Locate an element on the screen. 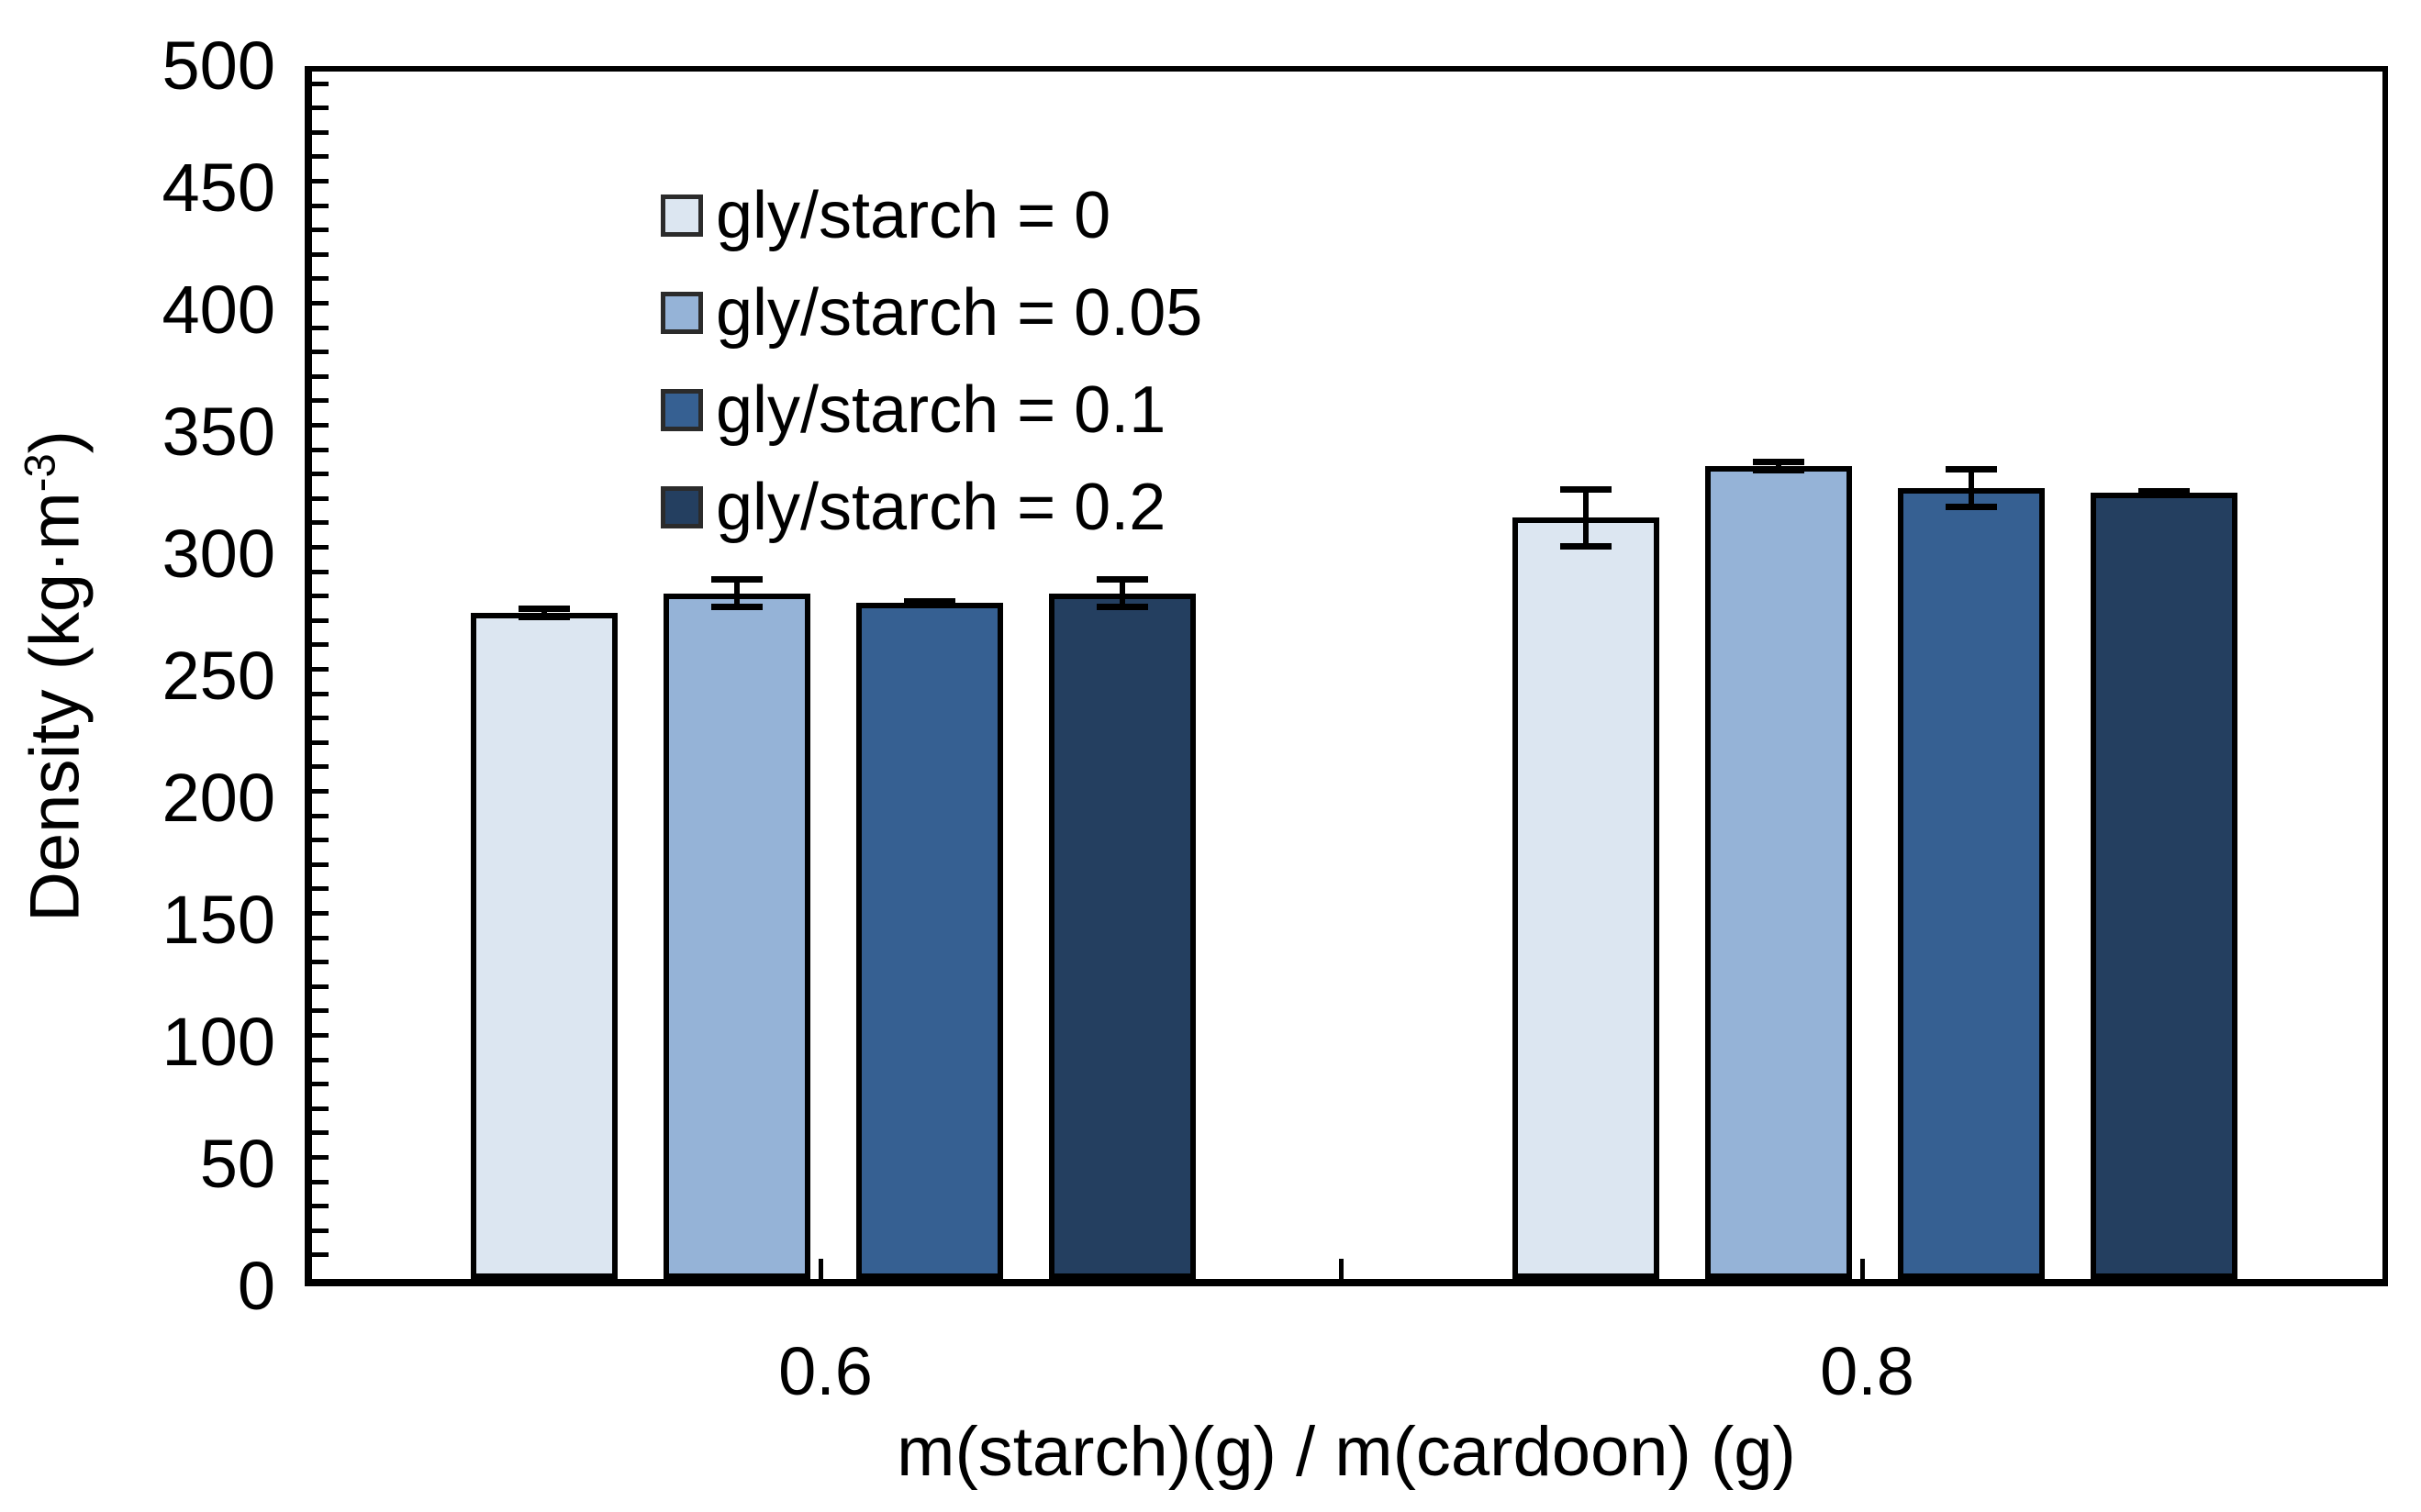  legend-item: gly/starch = 0 is located at coordinates (931, 216).